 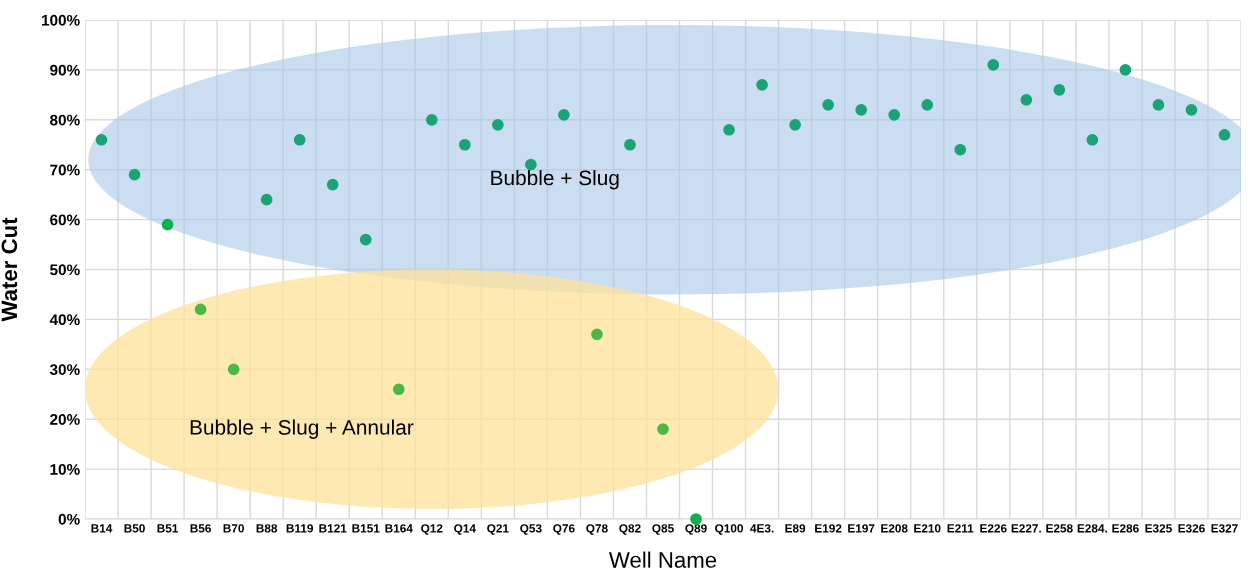 I want to click on x-tick-label: B119, so click(x=300, y=528).